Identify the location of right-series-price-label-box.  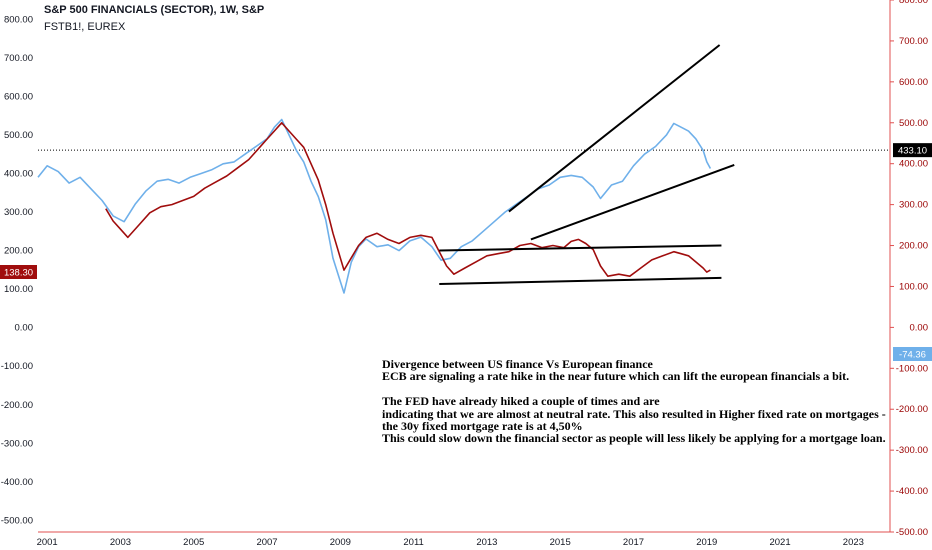
(912, 354).